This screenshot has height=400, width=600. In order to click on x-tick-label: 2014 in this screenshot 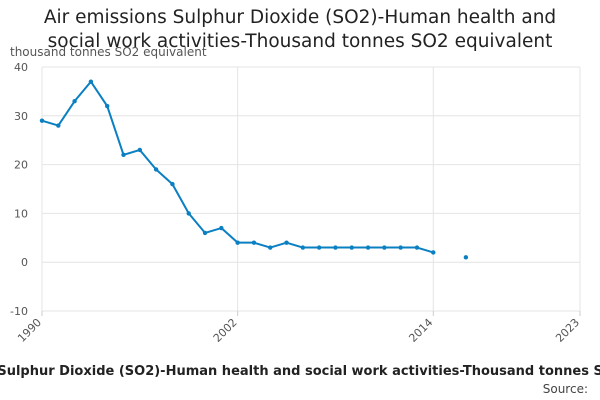, I will do `click(420, 330)`.